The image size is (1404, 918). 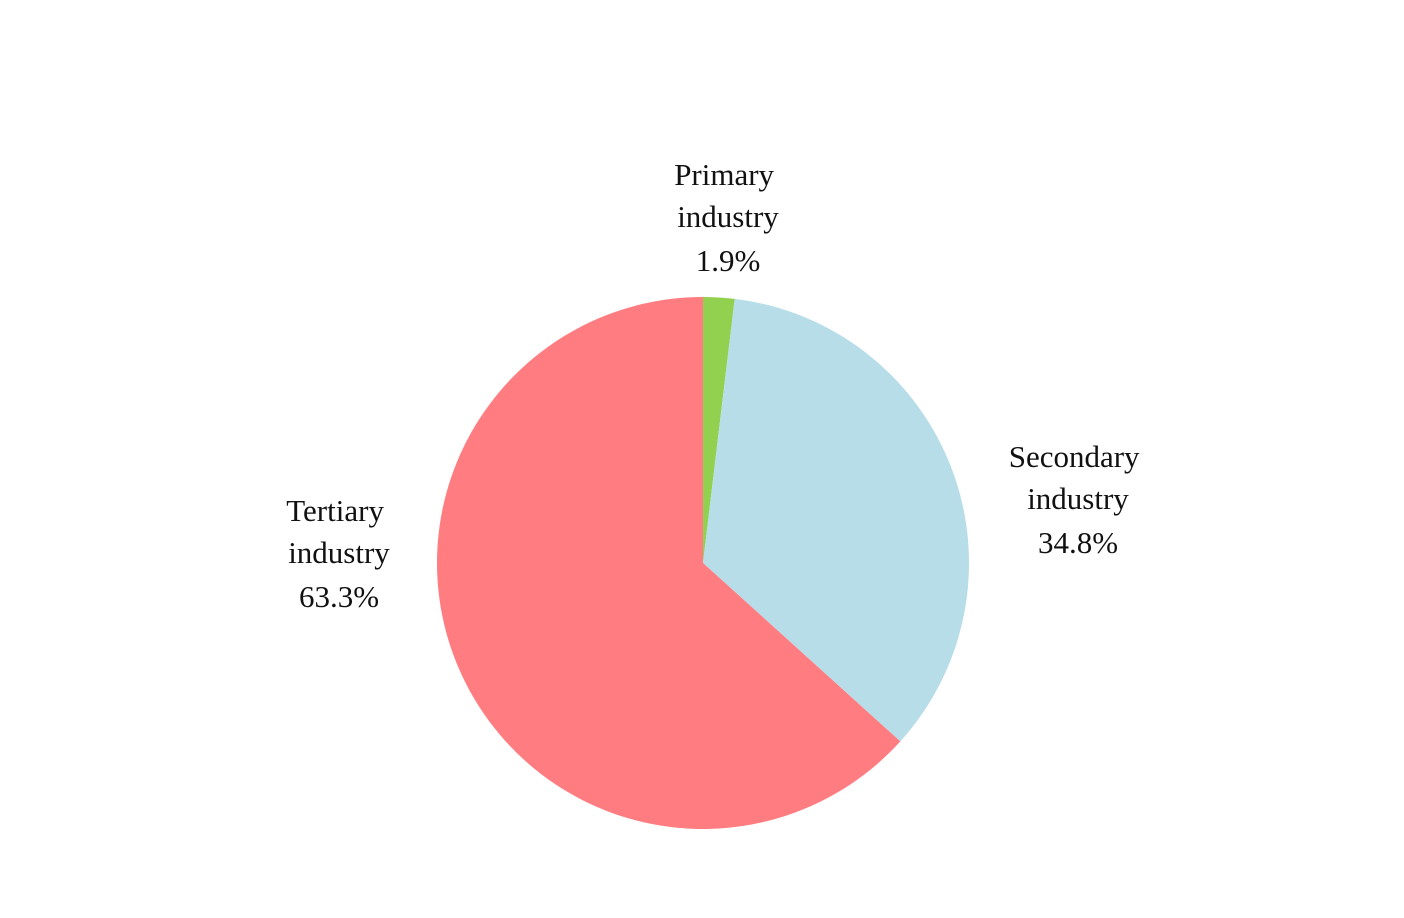 I want to click on slice-label: Secondary industry, so click(x=1078, y=477).